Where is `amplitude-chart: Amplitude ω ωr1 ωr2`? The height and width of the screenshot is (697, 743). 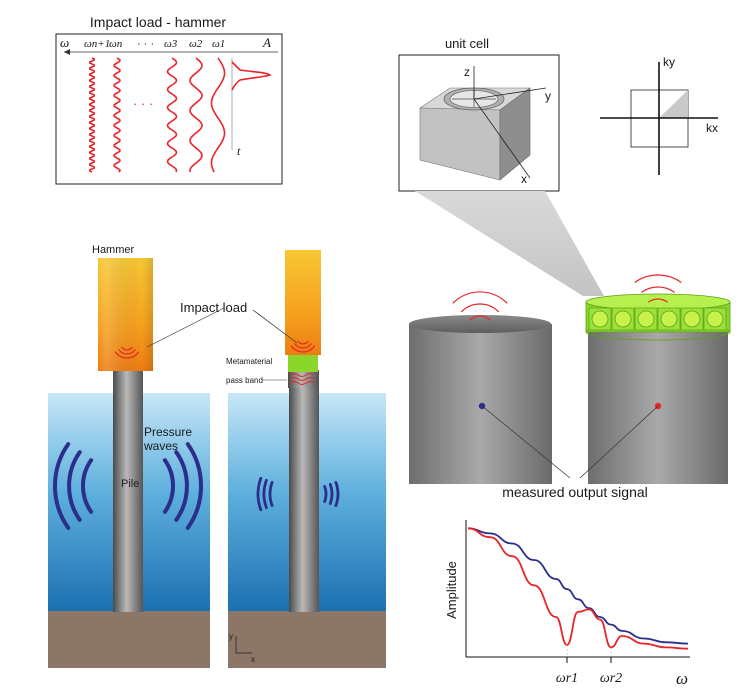
amplitude-chart: Amplitude ω ωr1 ωr2 is located at coordinates (567, 604).